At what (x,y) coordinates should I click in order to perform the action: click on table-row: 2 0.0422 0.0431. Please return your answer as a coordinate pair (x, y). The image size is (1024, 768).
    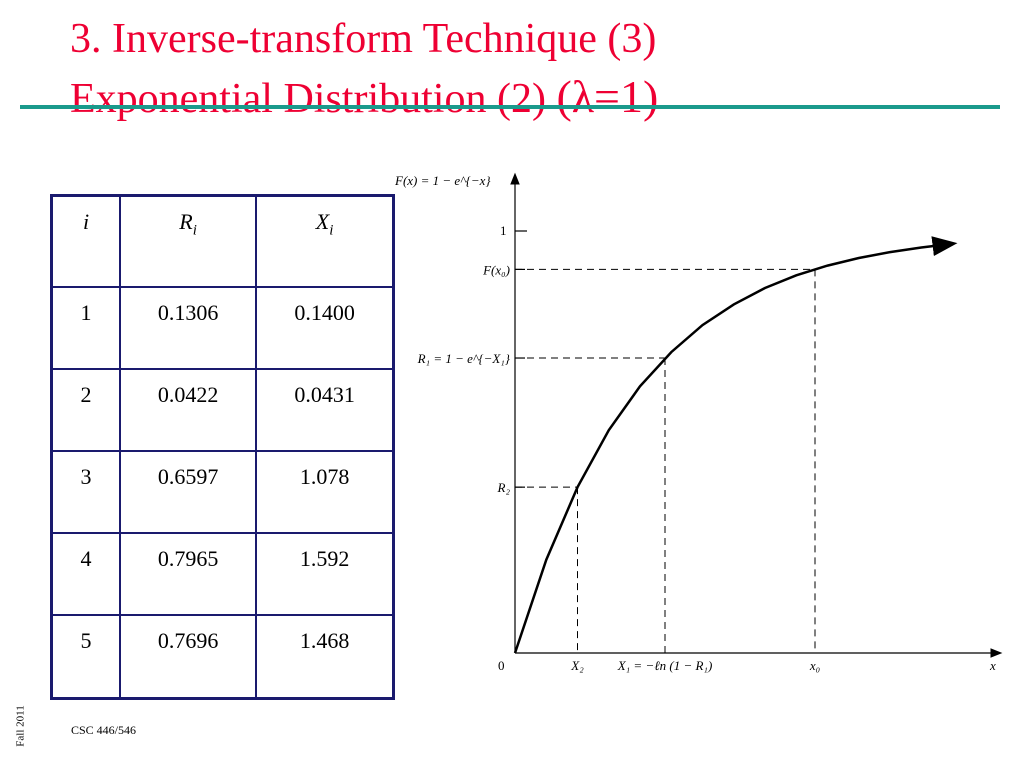
    Looking at the image, I should click on (222, 410).